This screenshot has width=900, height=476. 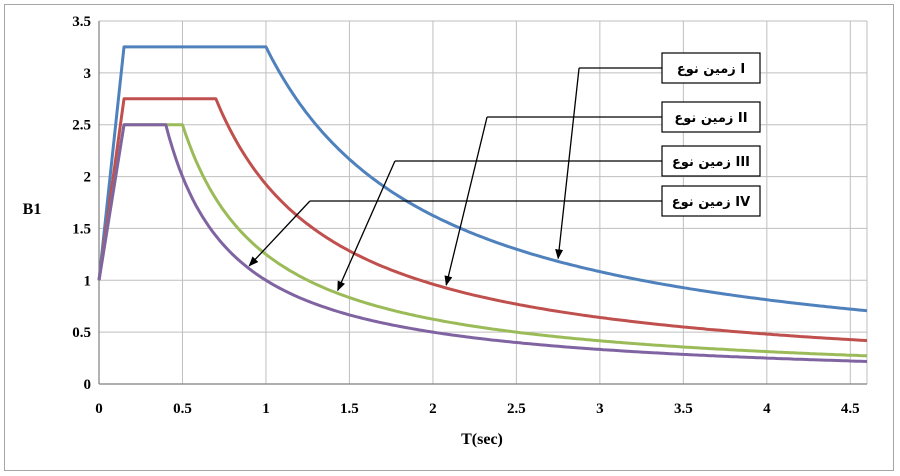 I want to click on x-tick-label-7: 3.5, so click(x=683, y=409).